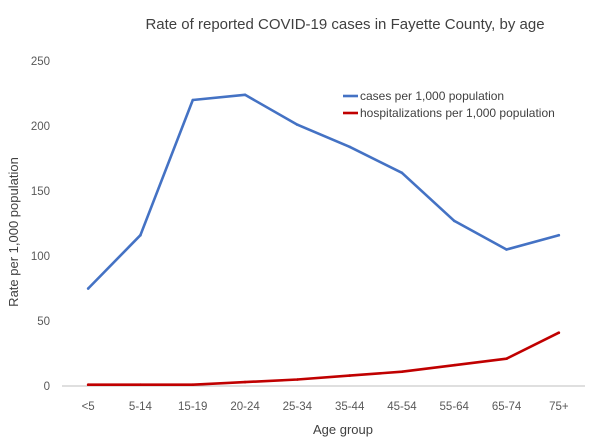  I want to click on legend-label: hospitalizations per 1,000 population, so click(457, 113).